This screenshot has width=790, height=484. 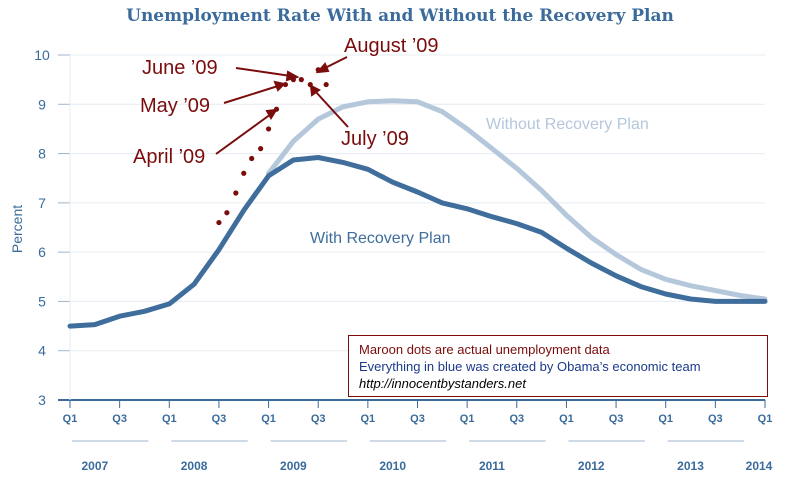 I want to click on y-tick-label: 9, so click(x=42, y=104).